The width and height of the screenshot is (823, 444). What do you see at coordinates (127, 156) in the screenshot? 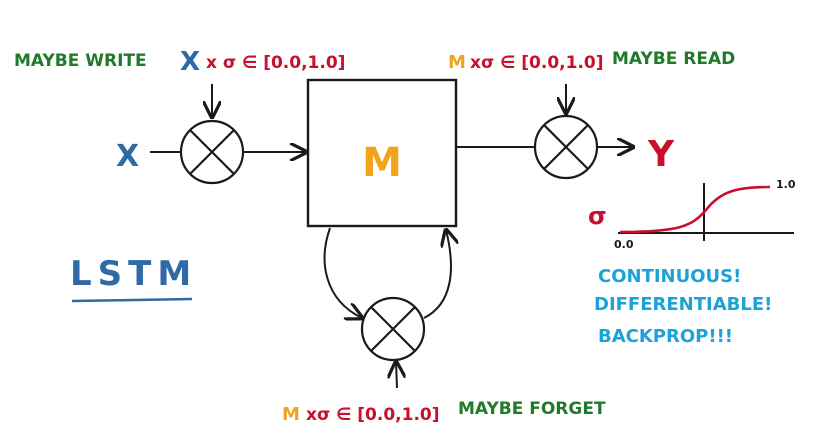
I see `input-x-label: X` at bounding box center [127, 156].